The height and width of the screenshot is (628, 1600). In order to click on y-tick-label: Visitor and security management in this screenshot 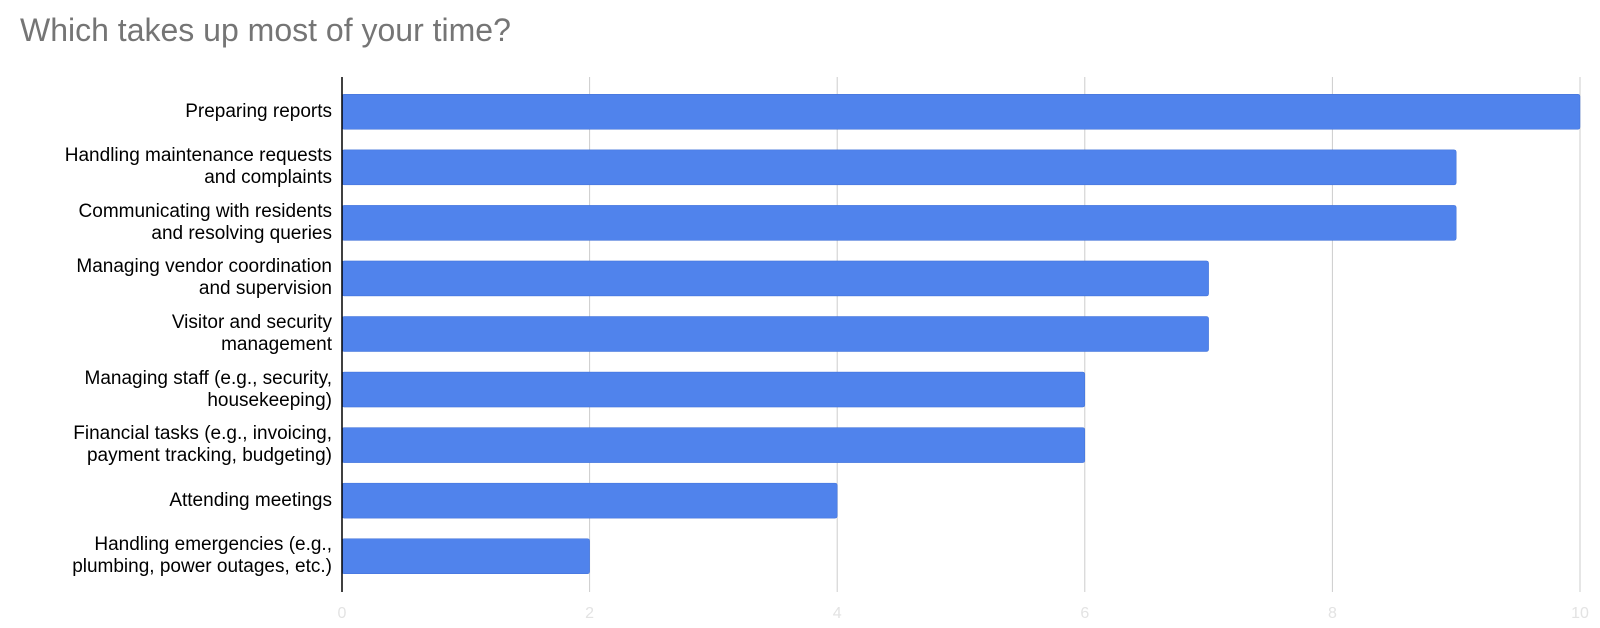, I will do `click(251, 333)`.